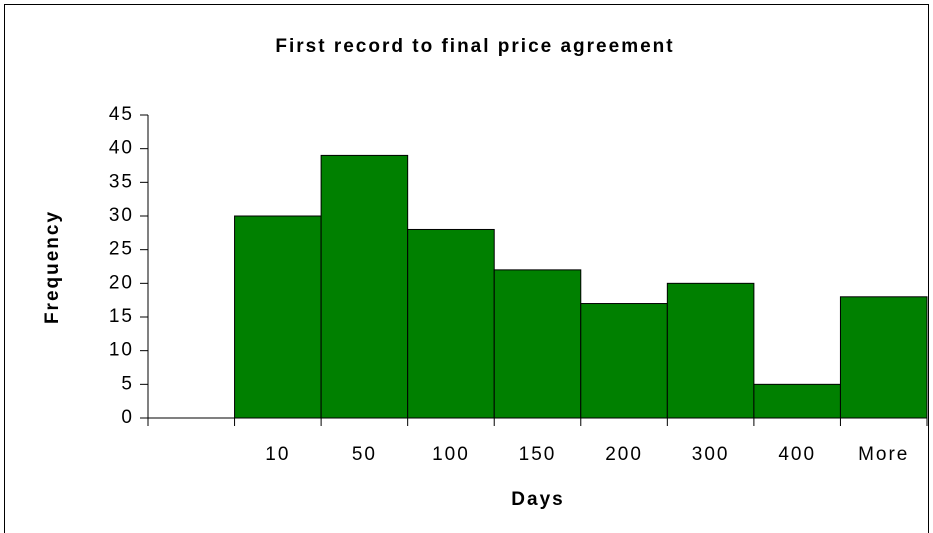  I want to click on y-tick-label: 30, so click(121, 215).